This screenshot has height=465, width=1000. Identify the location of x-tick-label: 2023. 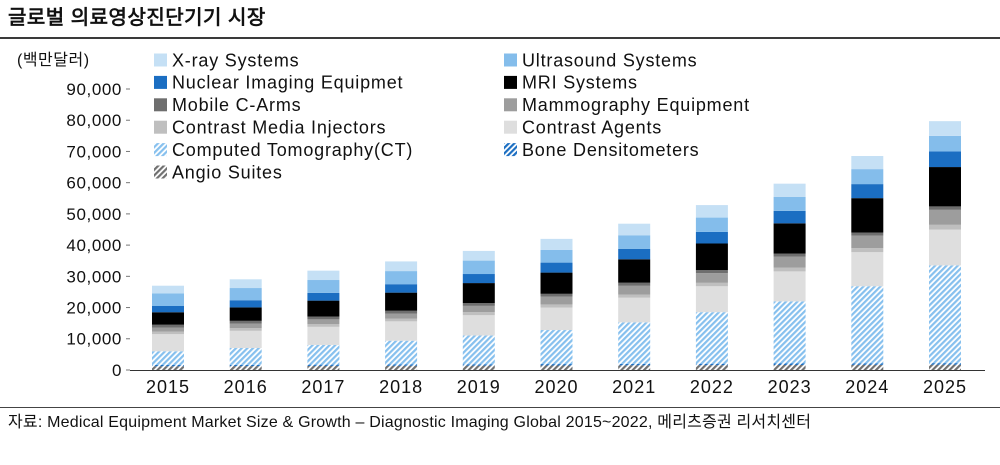
(790, 387).